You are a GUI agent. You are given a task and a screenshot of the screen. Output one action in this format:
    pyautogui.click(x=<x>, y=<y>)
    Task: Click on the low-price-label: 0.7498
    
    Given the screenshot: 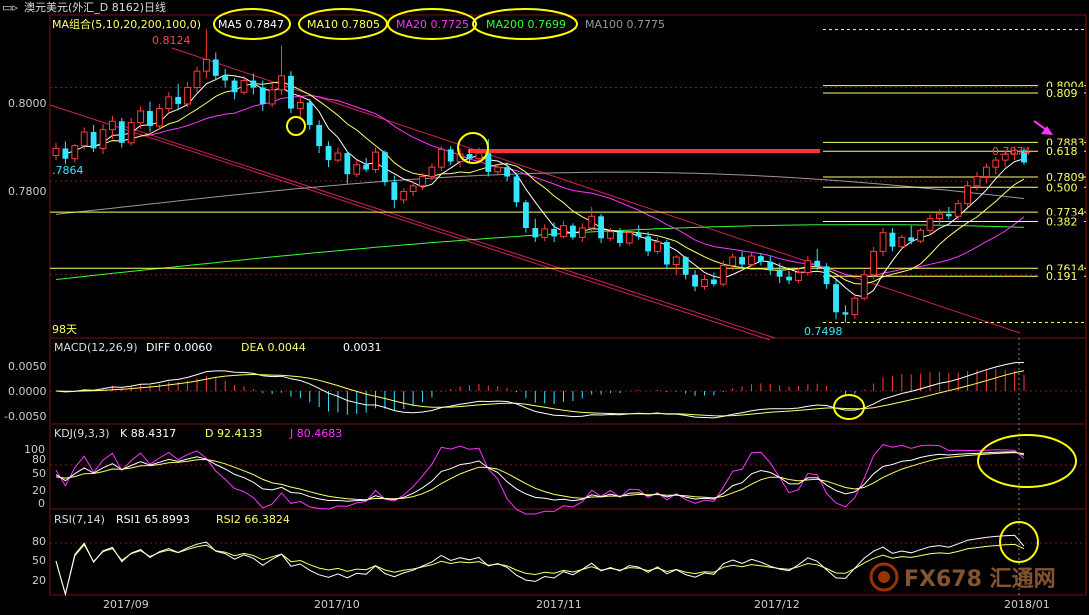 What is the action you would take?
    pyautogui.click(x=823, y=331)
    